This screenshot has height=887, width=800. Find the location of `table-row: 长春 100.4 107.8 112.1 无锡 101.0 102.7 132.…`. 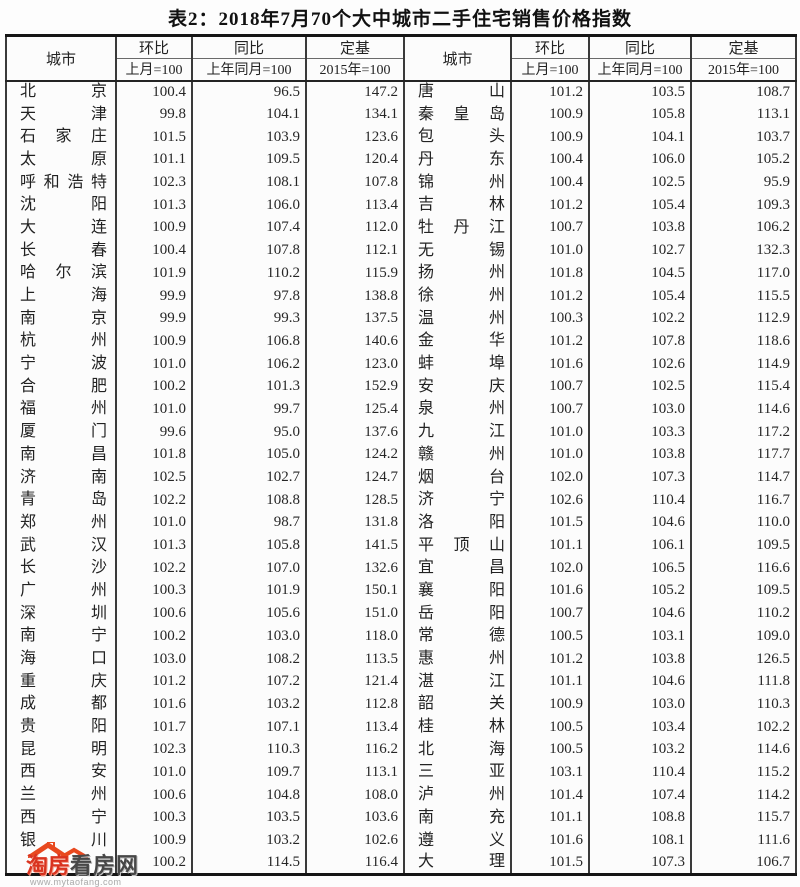

table-row: 长春 100.4 107.8 112.1 无锡 101.0 102.7 132.… is located at coordinates (401, 250).